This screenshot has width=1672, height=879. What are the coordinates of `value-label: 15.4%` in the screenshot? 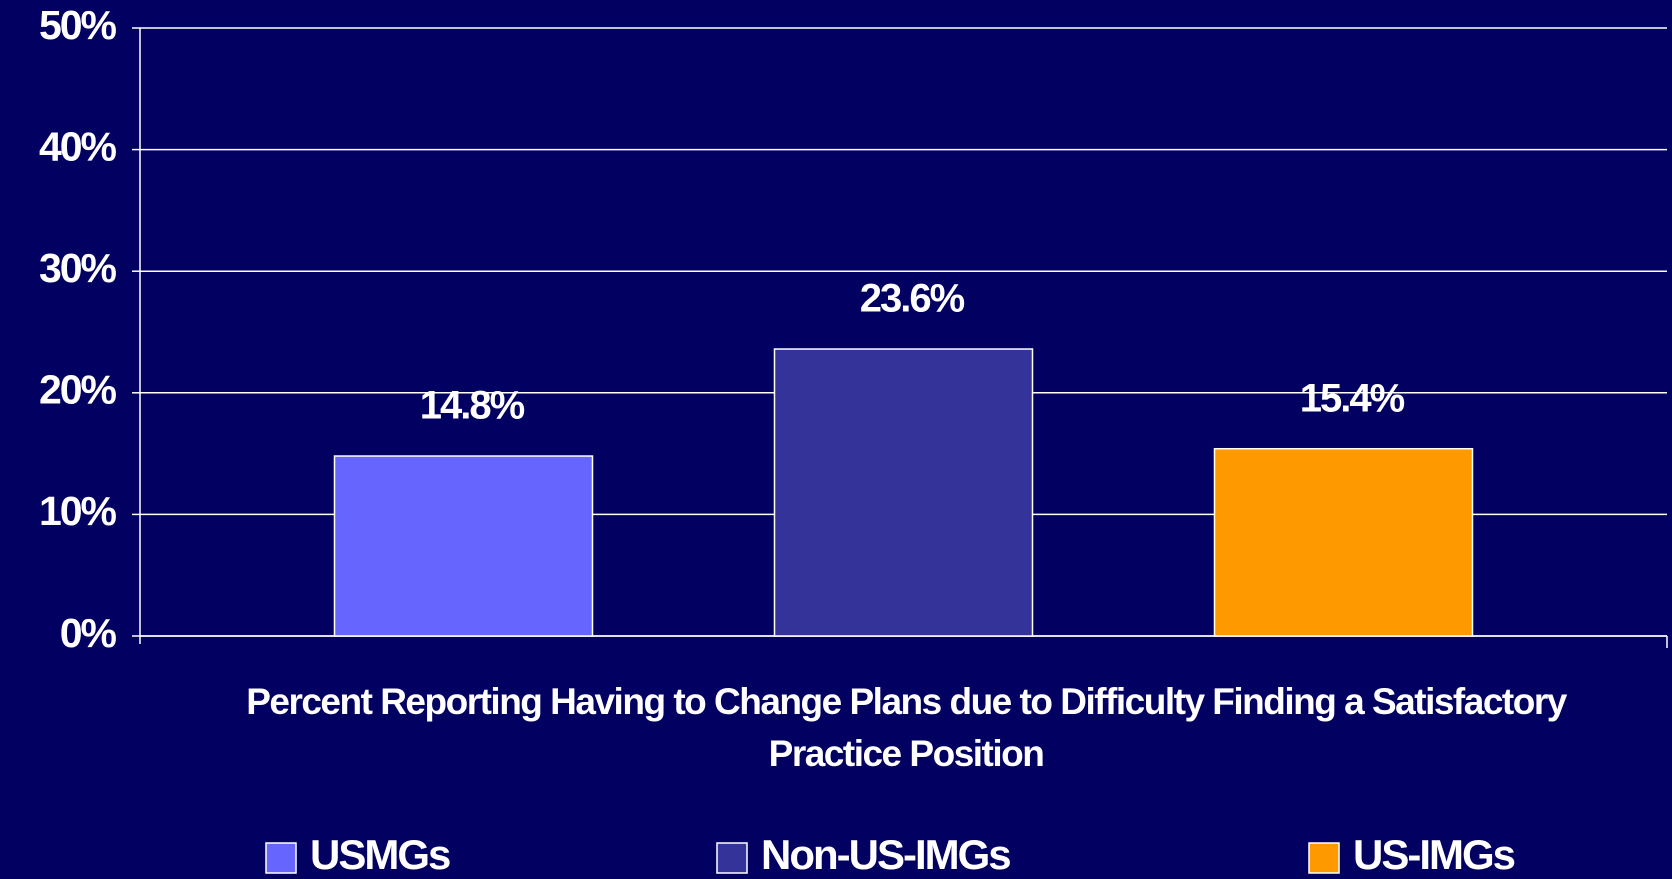 It's located at (1352, 398).